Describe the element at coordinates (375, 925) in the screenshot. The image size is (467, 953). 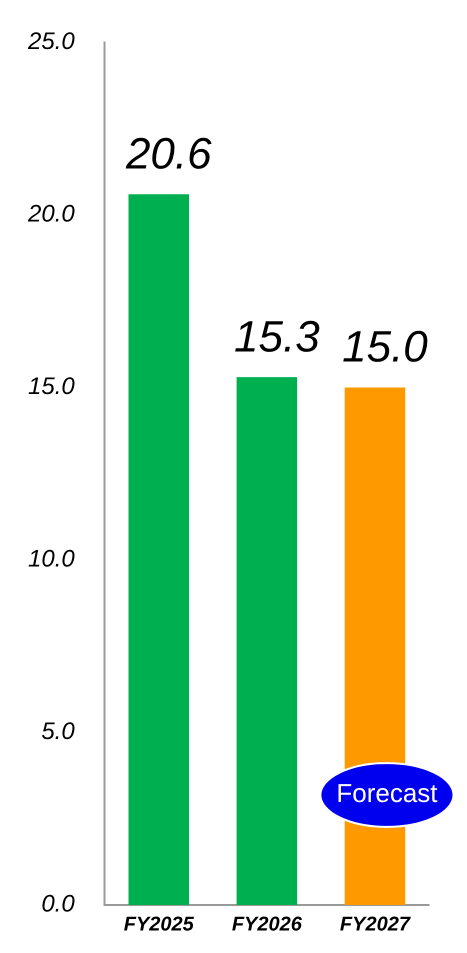
I see `x-tick-label: FY2027` at that location.